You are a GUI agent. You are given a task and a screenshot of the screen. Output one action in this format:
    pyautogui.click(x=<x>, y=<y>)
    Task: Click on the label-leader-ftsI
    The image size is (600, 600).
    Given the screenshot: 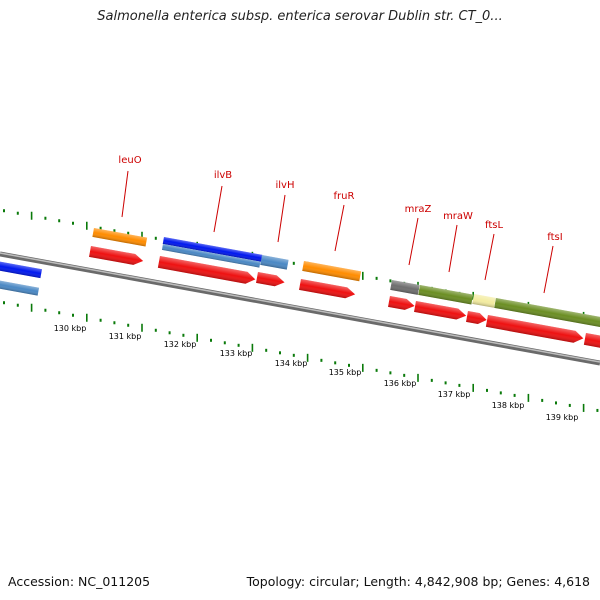 What is the action you would take?
    pyautogui.click(x=548, y=269)
    